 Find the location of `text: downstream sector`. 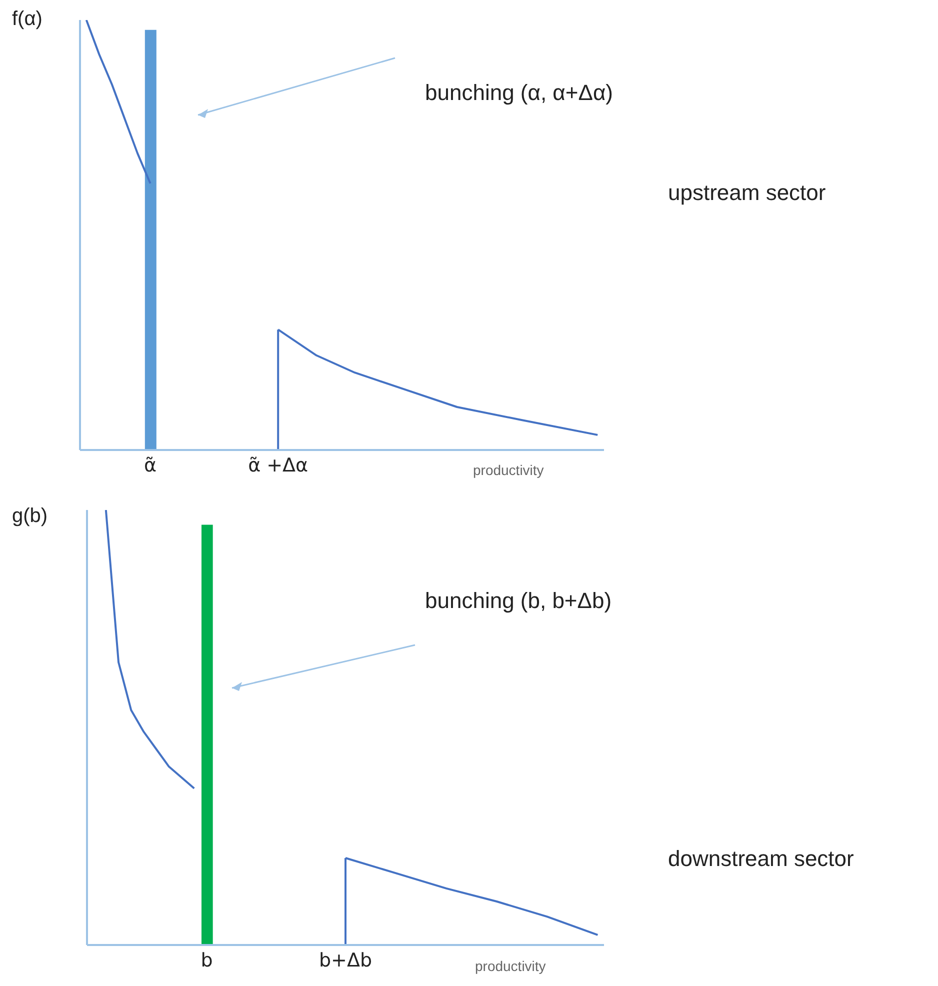

text: downstream sector is located at coordinates (761, 859).